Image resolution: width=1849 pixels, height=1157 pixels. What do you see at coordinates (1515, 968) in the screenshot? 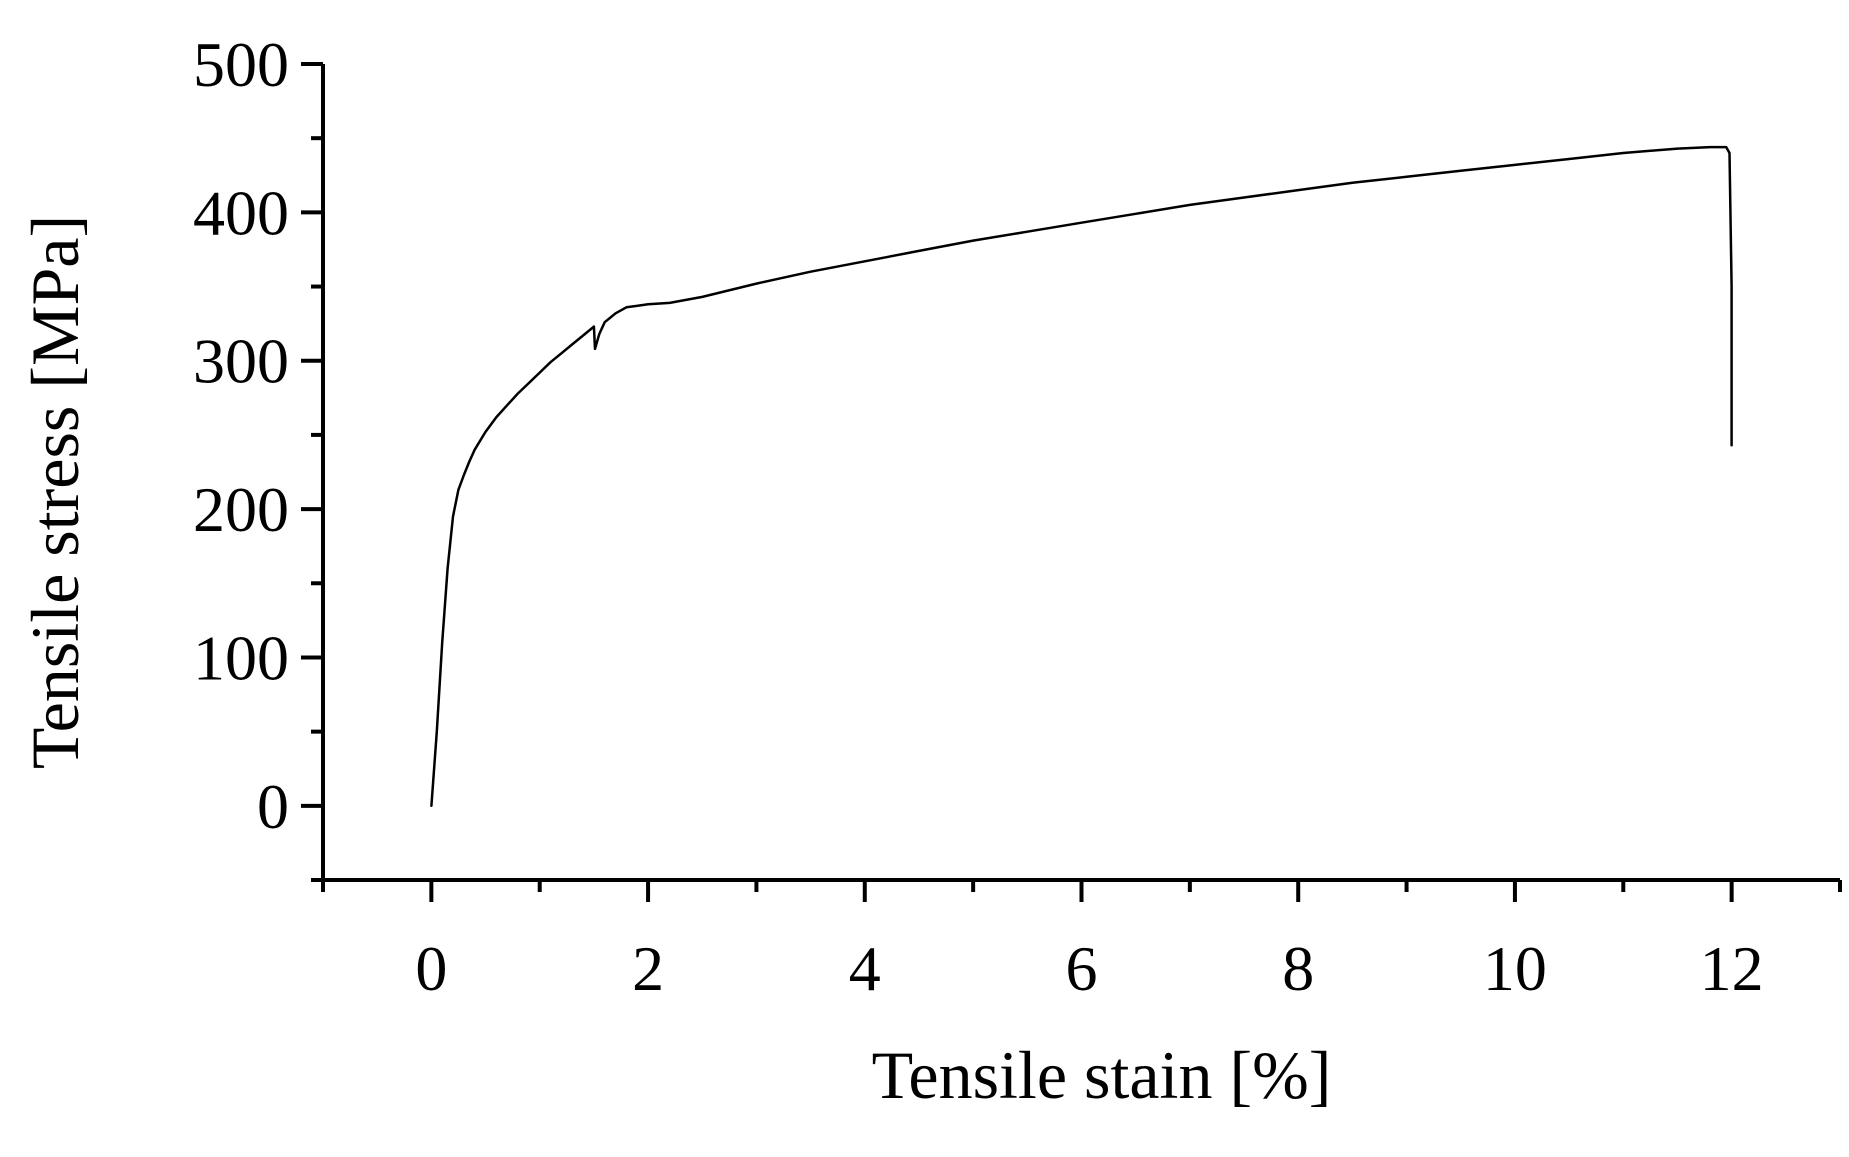
I see `x-tick-label: 10` at bounding box center [1515, 968].